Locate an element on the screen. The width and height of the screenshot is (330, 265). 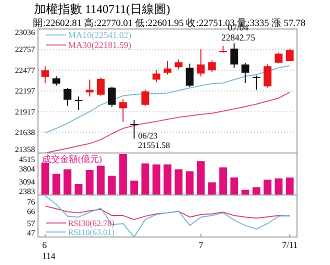
series-label: 成交金額(億元) is located at coordinates (72, 159).